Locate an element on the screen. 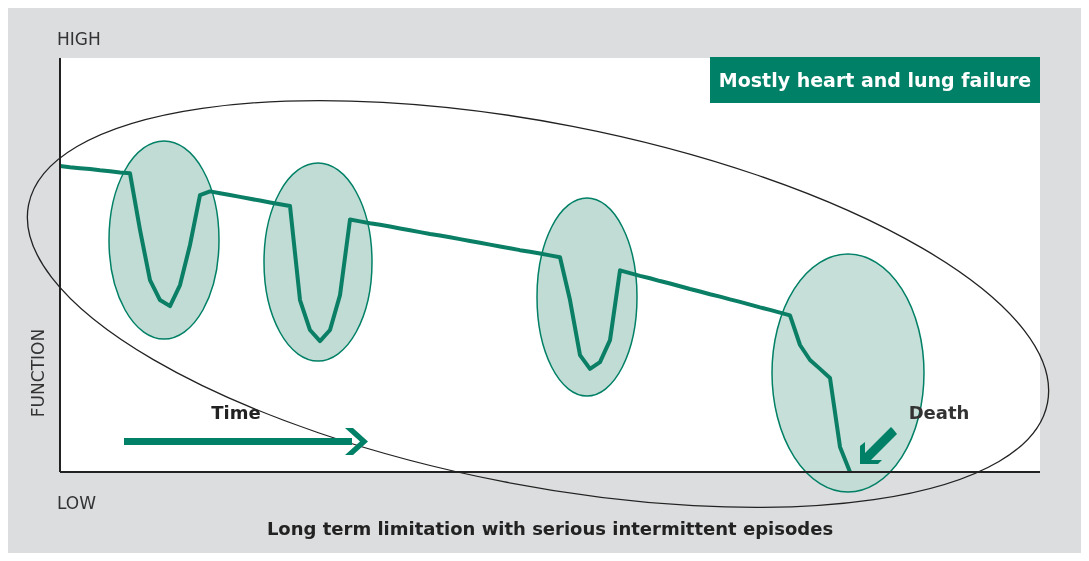 This screenshot has width=1089, height=561. text: HIGH is located at coordinates (79, 39).